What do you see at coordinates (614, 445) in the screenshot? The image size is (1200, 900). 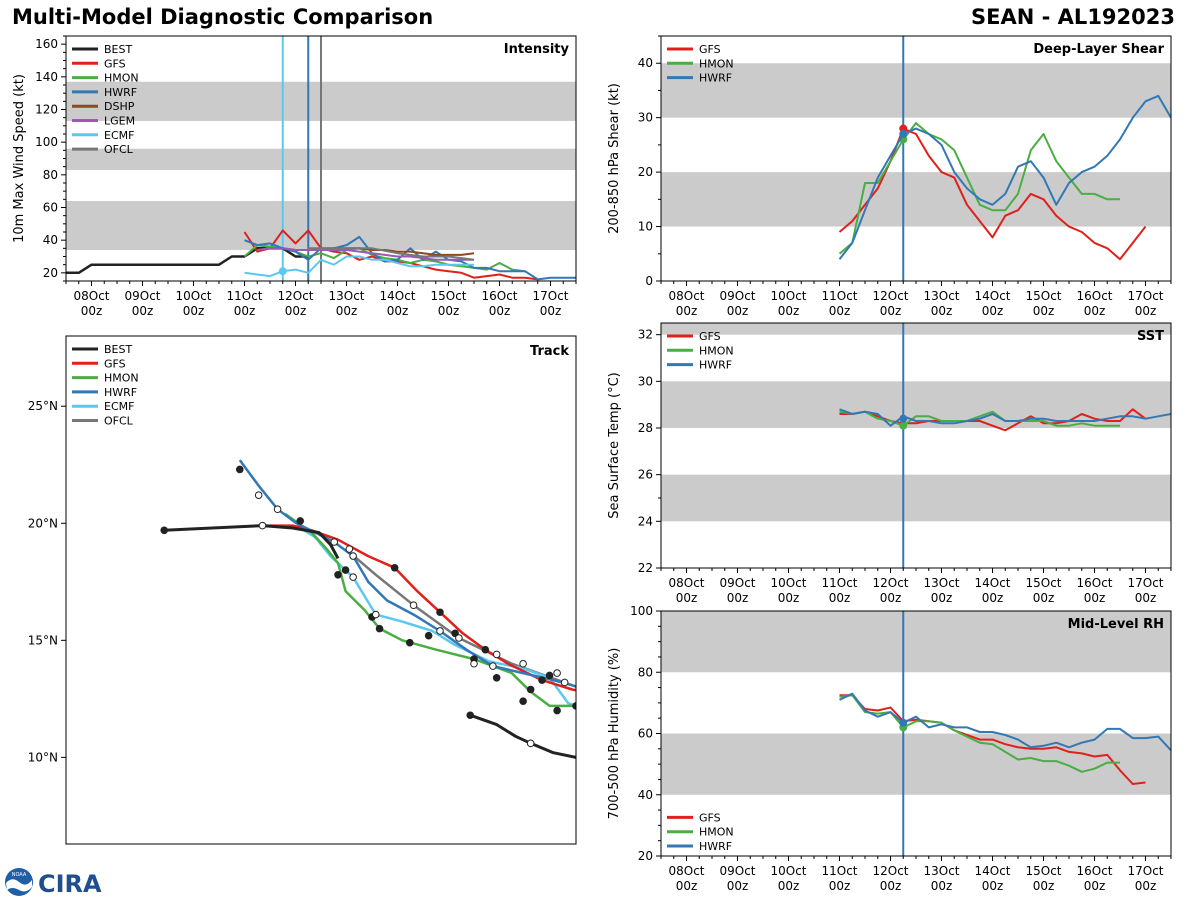 I see `y-axis-label: Sea Surface Temp (°C)` at bounding box center [614, 445].